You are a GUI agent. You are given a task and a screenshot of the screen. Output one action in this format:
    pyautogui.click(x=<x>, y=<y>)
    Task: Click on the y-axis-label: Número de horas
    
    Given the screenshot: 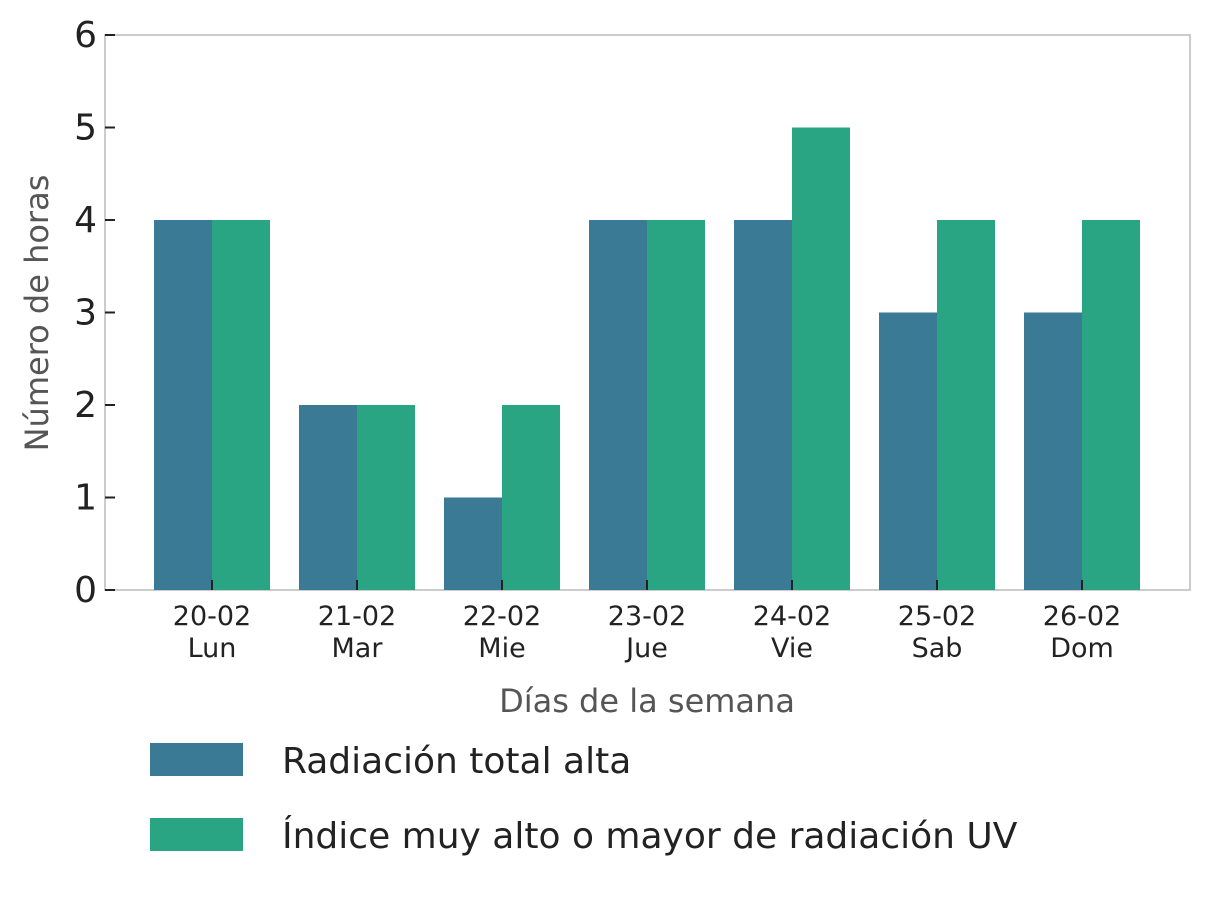 What is the action you would take?
    pyautogui.click(x=37, y=313)
    